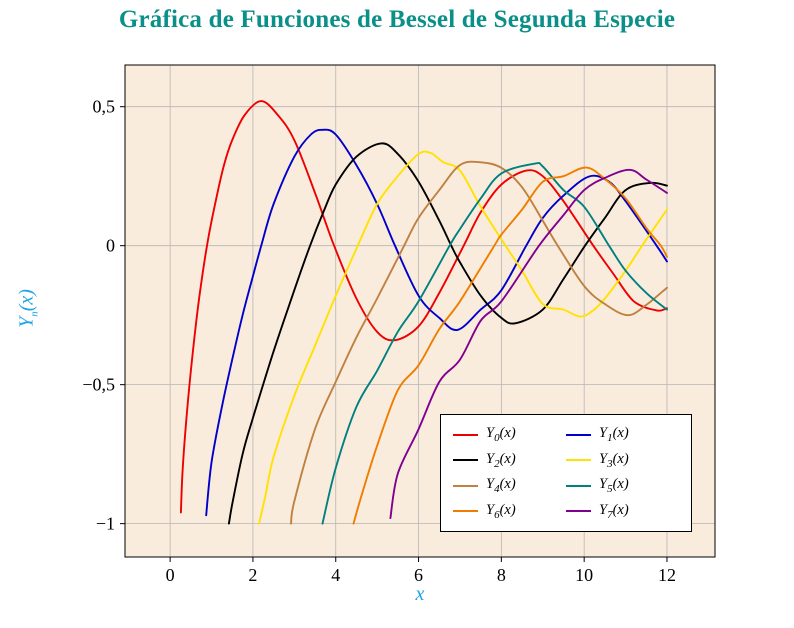  I want to click on x-axis-label: x, so click(420, 594).